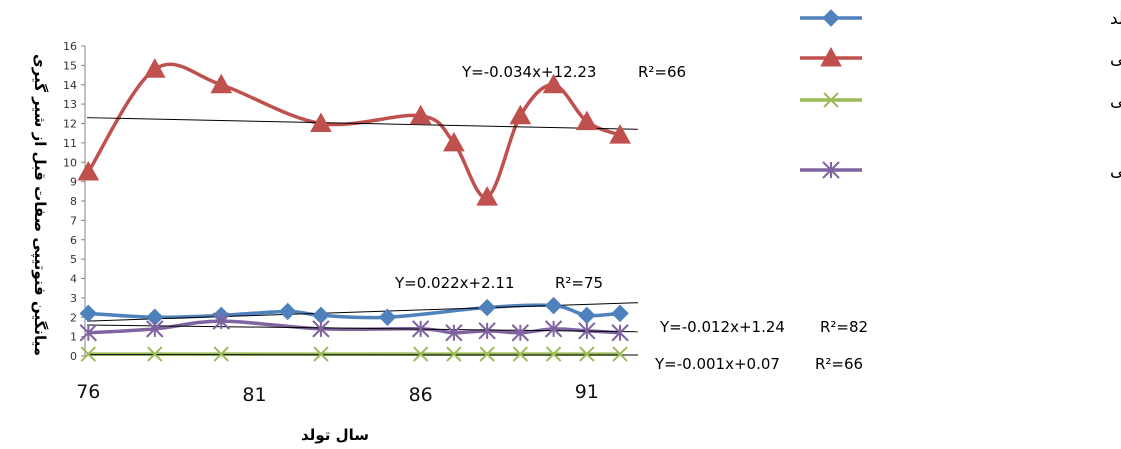 The image size is (1121, 449). I want to click on legend-label: وزن تولد, so click(1115, 19).